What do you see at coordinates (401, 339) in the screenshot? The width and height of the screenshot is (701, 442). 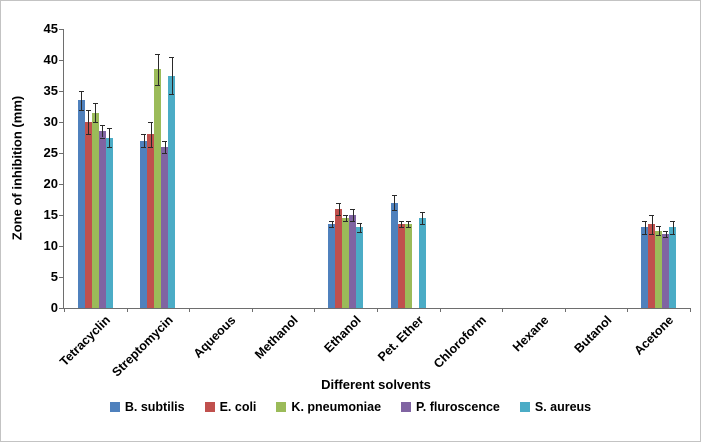 I see `x-tick-label: Pet. Ether` at bounding box center [401, 339].